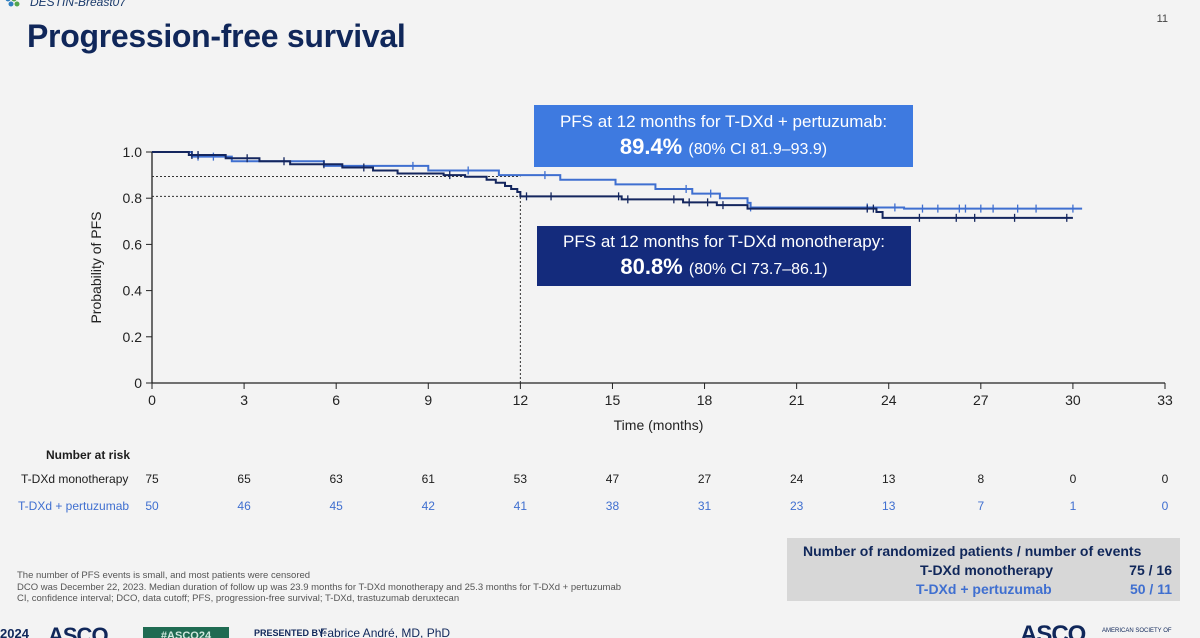 This screenshot has height=638, width=1200. I want to click on x-axis-label: Time (months), so click(659, 425).